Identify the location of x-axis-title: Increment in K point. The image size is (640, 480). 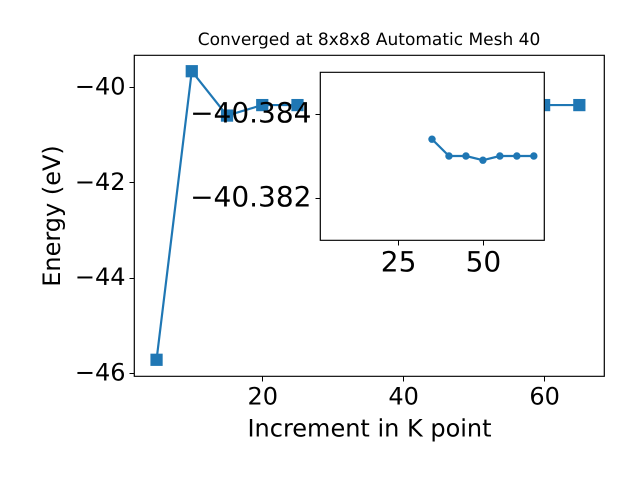
(369, 428).